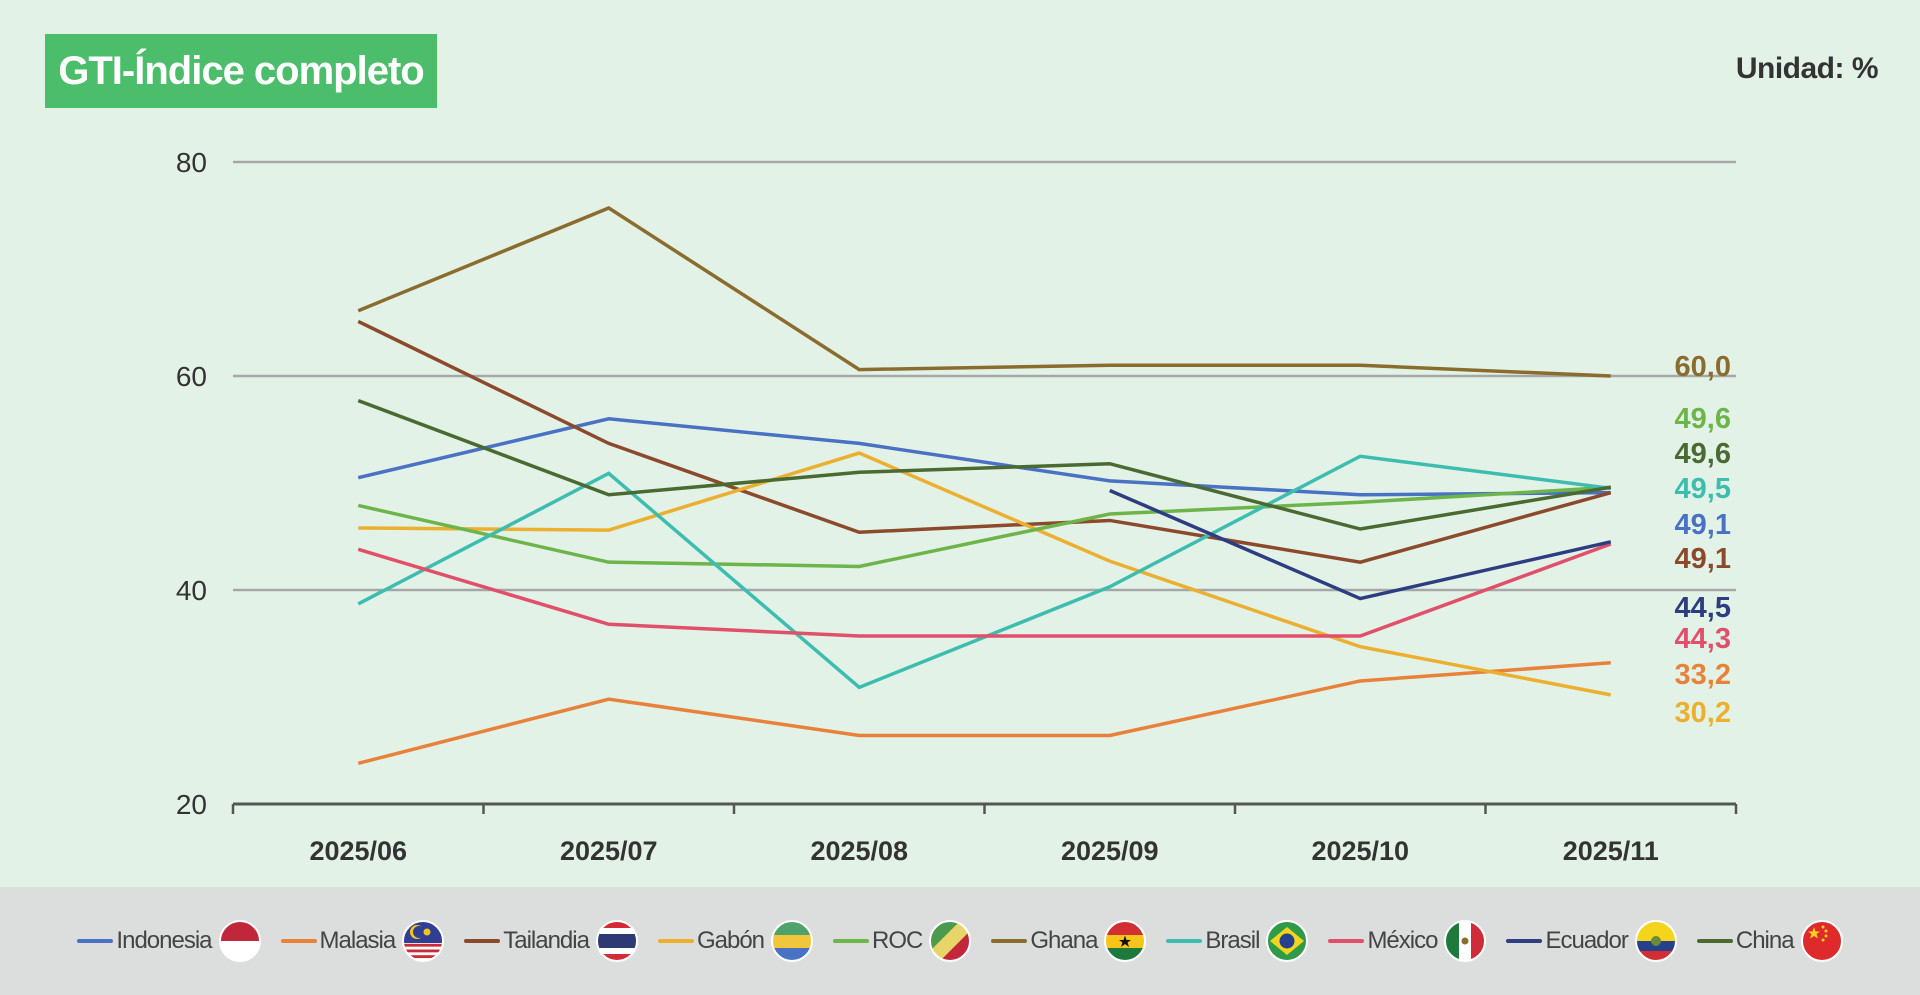 This screenshot has width=1920, height=995. I want to click on legend-label: Malasia, so click(358, 940).